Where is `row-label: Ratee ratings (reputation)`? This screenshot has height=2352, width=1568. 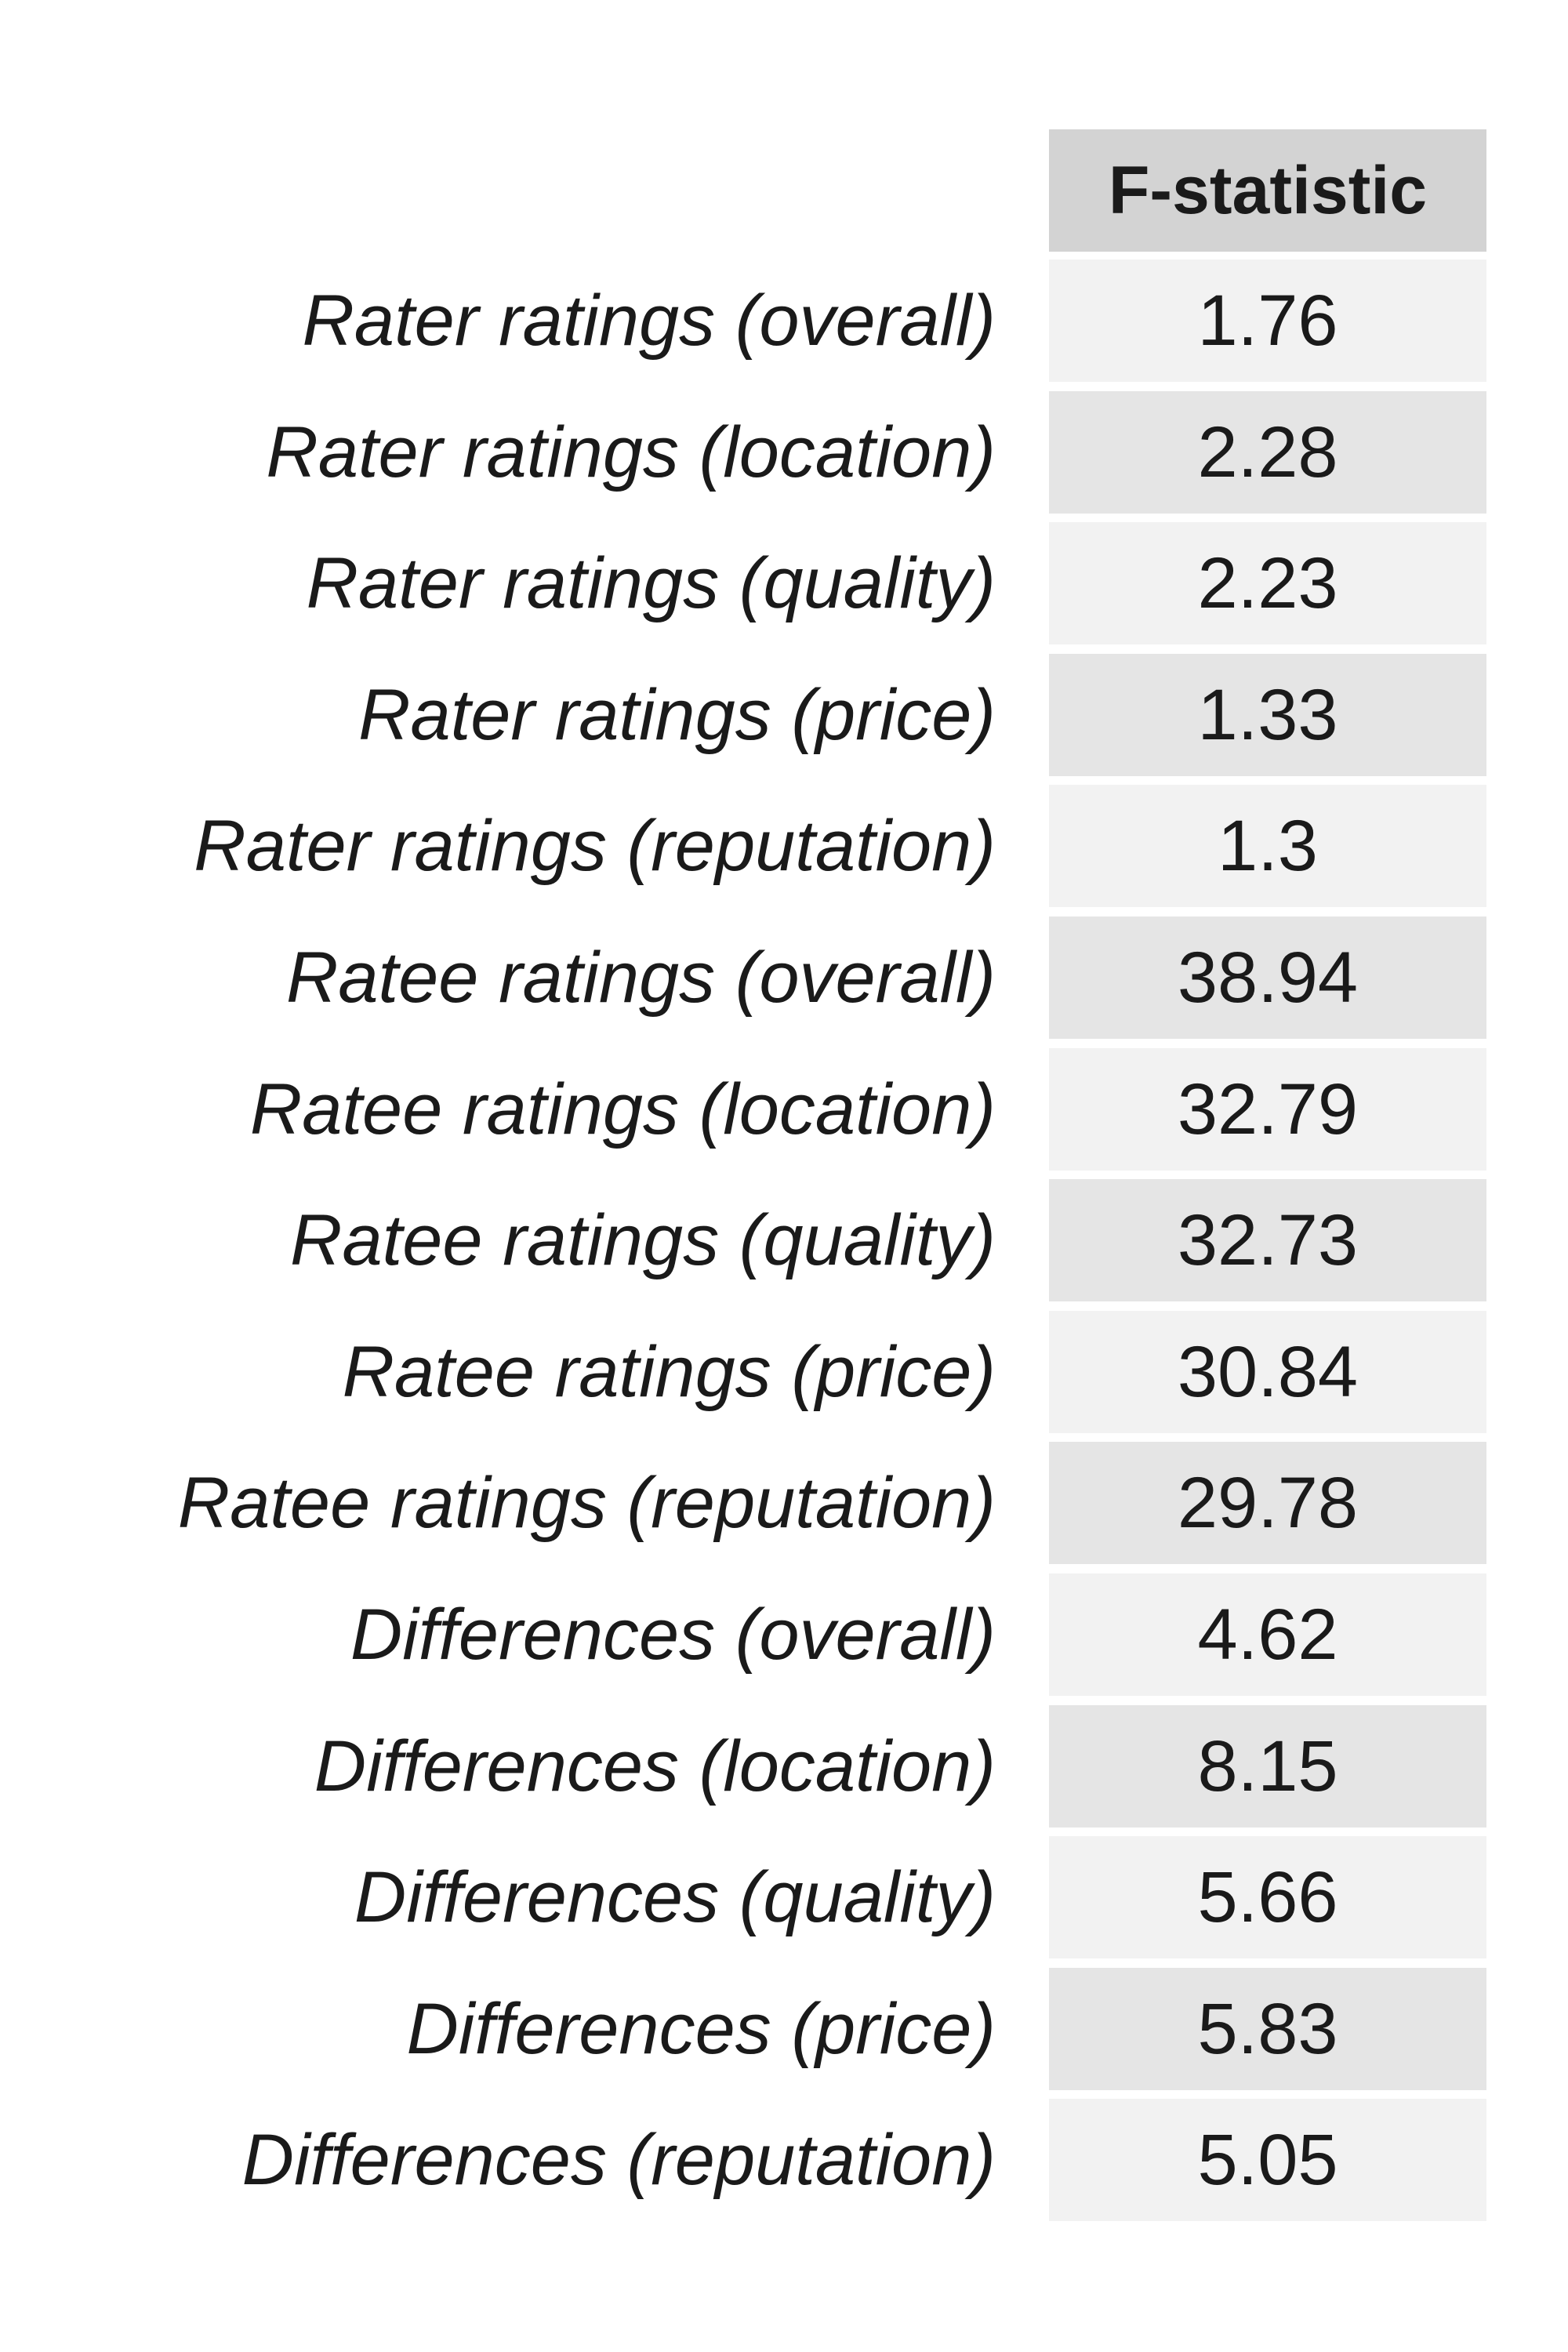
row-label: Ratee ratings (reputation) is located at coordinates (586, 1502).